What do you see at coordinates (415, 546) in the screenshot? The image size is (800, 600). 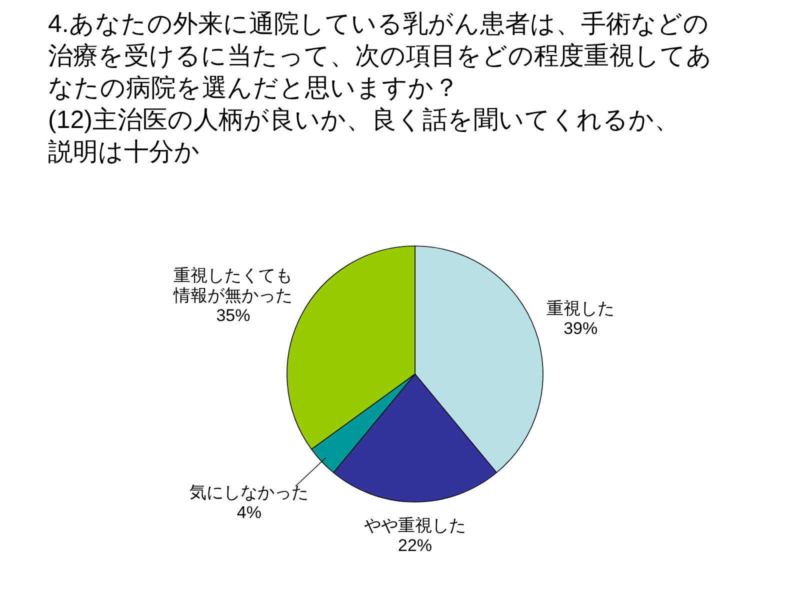 I see `data-label: 22%` at bounding box center [415, 546].